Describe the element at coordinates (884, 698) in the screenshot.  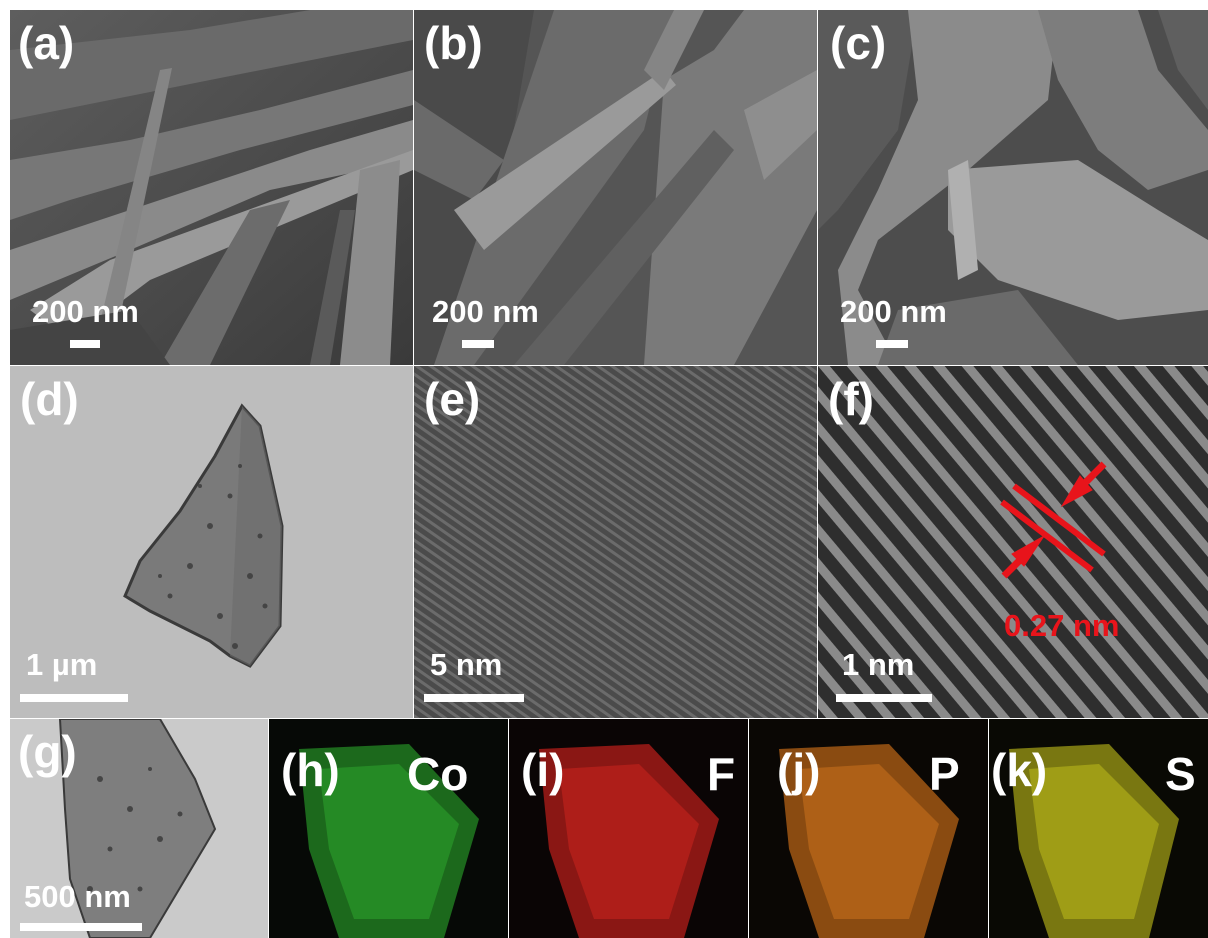
I see `scale-bar-f` at that location.